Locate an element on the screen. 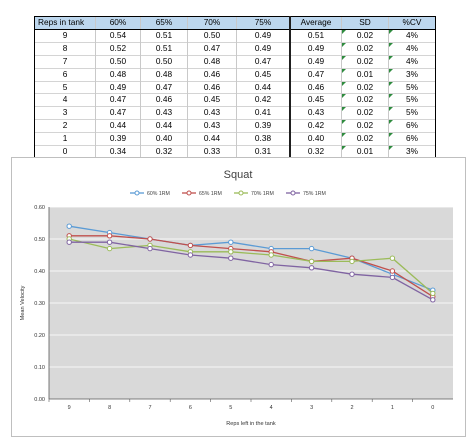 The height and width of the screenshot is (441, 474). x-tick-label: 5 is located at coordinates (230, 408).